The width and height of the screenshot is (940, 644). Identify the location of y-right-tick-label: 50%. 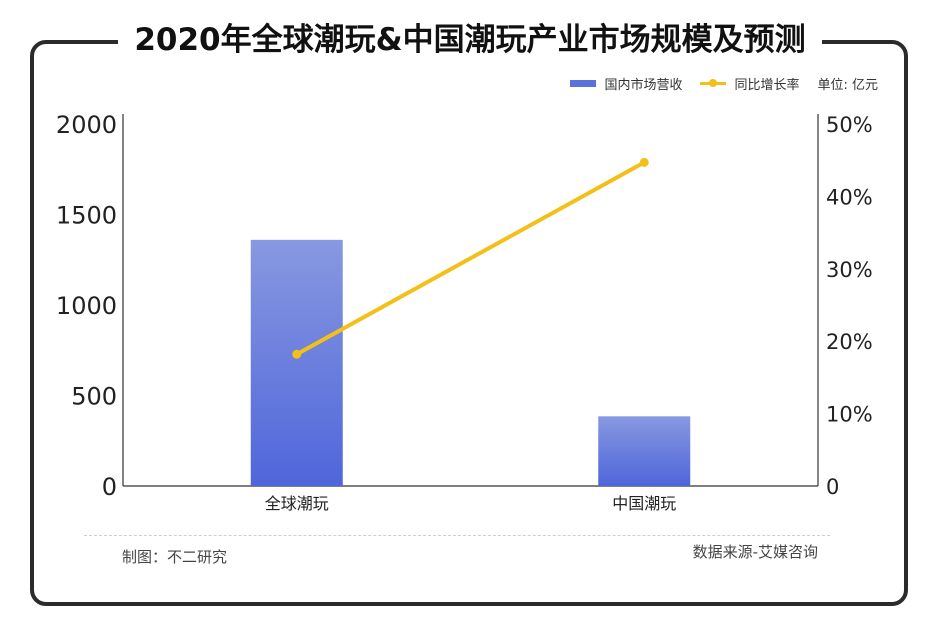
(849, 125).